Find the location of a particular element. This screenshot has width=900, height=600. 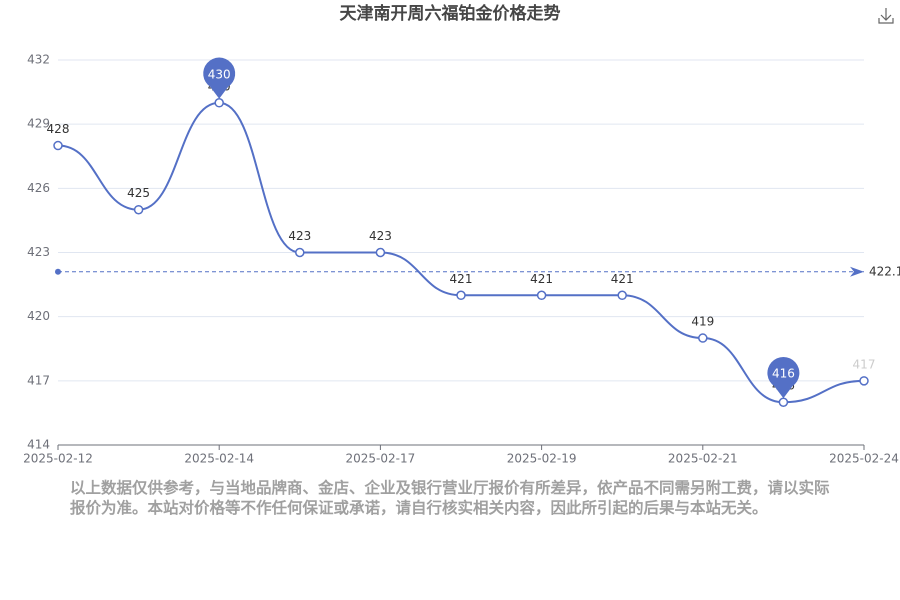

chart-title: 天津南开周六福铂金价格走势 is located at coordinates (450, 13).